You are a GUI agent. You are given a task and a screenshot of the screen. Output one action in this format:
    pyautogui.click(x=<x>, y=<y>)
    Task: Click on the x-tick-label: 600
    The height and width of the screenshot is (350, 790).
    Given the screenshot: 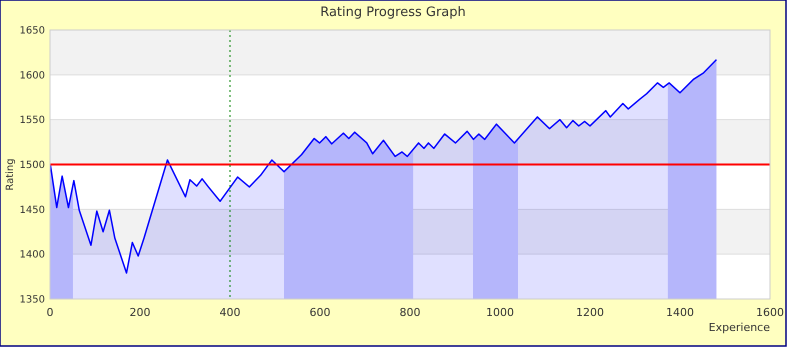 What is the action you would take?
    pyautogui.click(x=320, y=312)
    